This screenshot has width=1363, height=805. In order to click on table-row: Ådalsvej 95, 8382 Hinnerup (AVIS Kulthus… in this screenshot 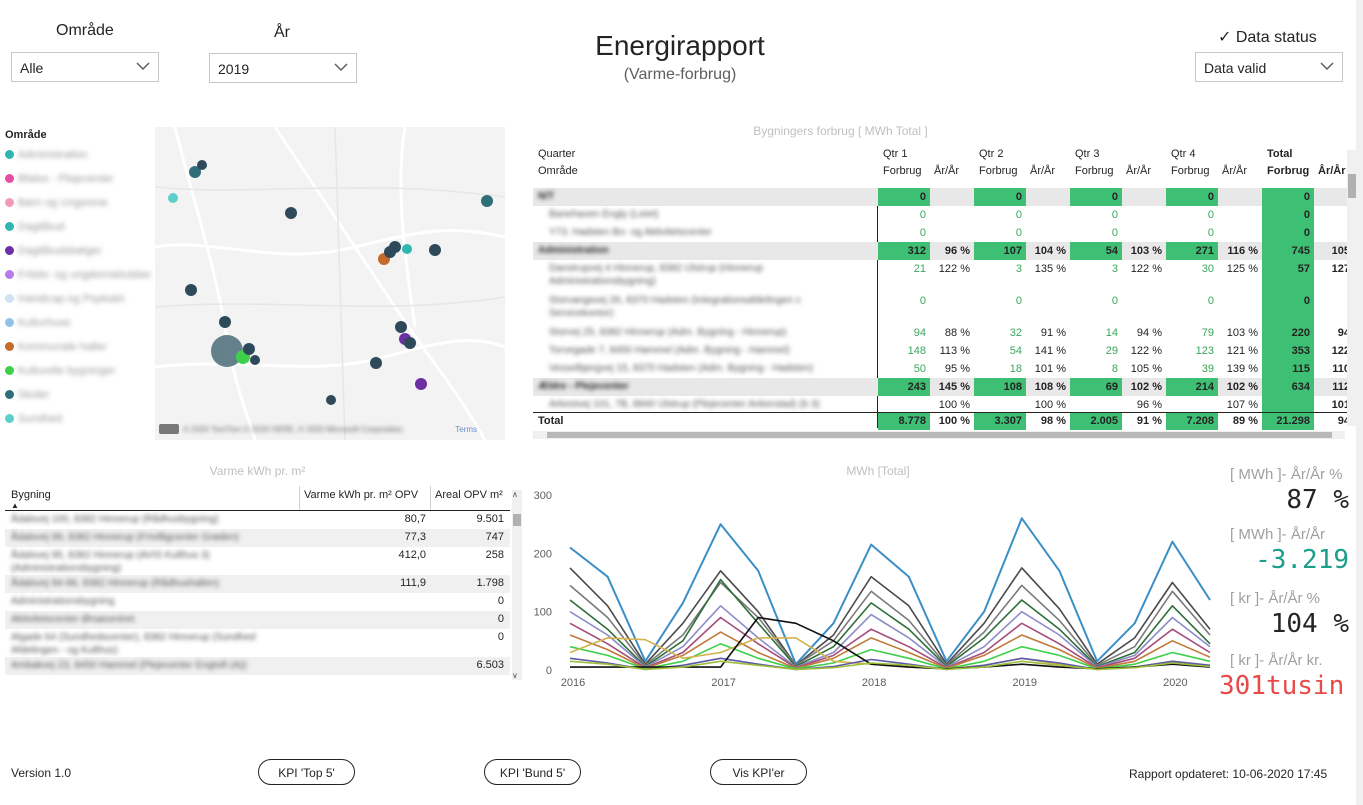, I will do `click(257, 561)`.